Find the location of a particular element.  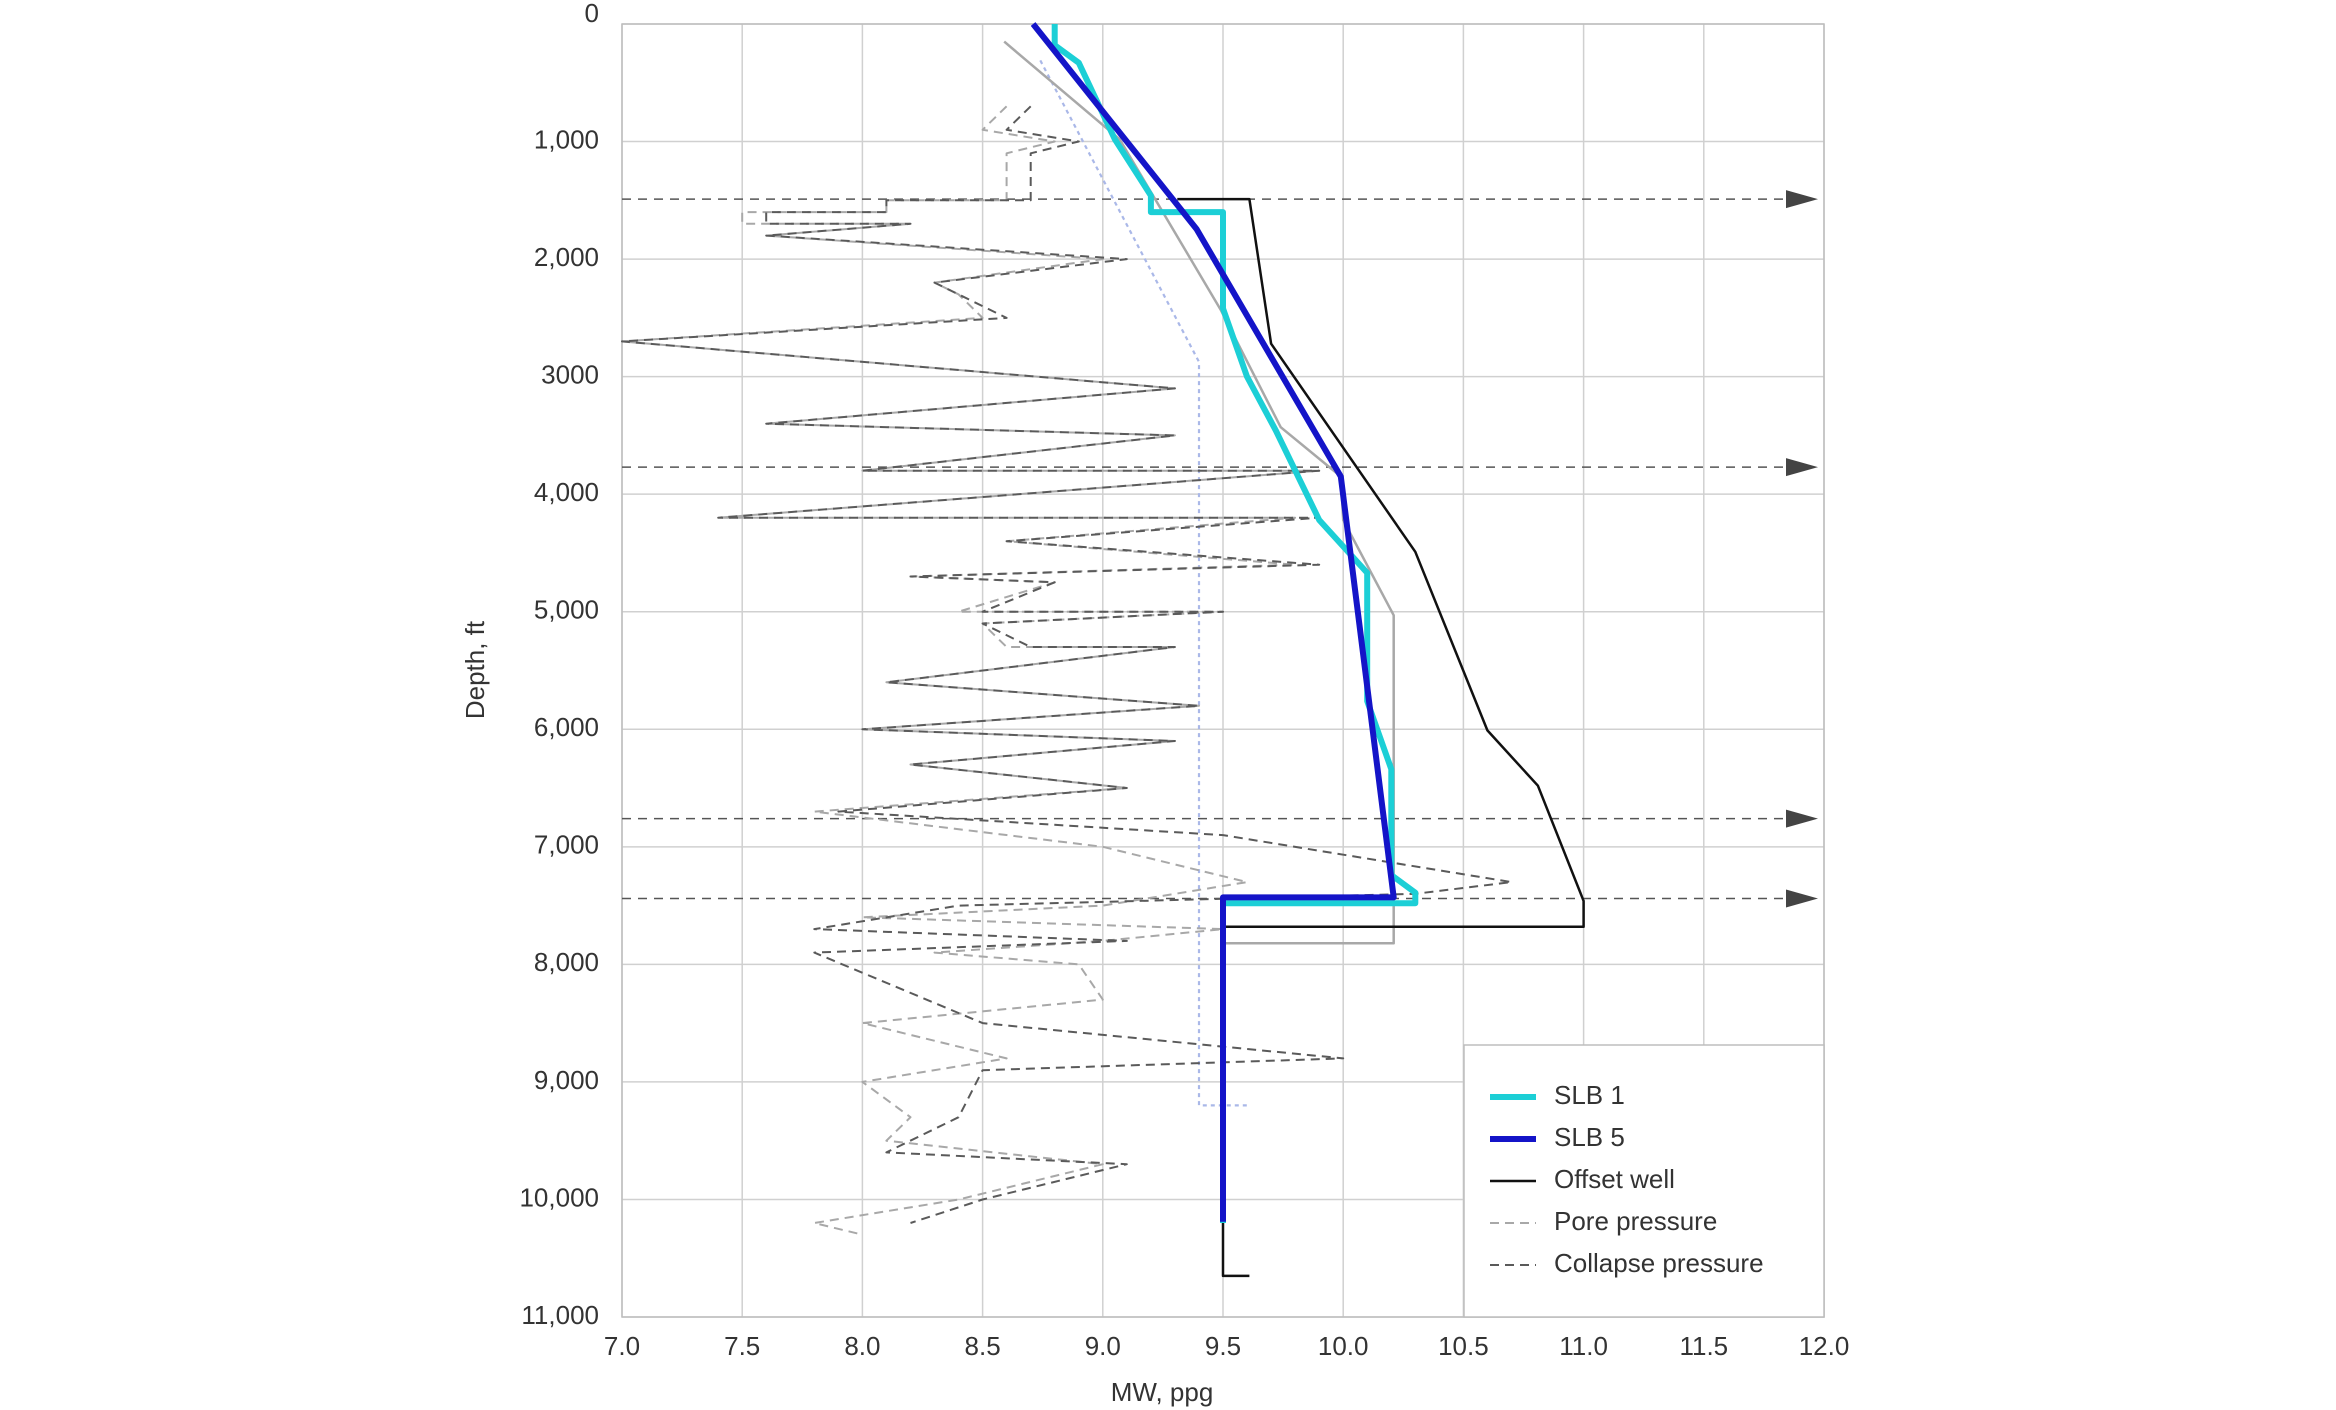

x-tick-label: 7.5 is located at coordinates (742, 1346).